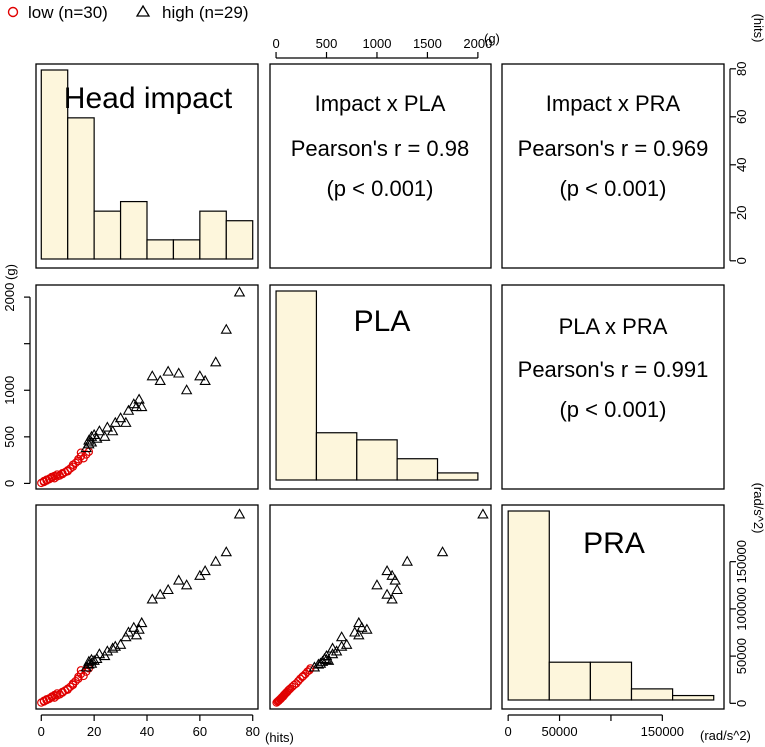 The width and height of the screenshot is (765, 747). I want to click on axis-bottom-hits-tick-label: 0, so click(41, 731).